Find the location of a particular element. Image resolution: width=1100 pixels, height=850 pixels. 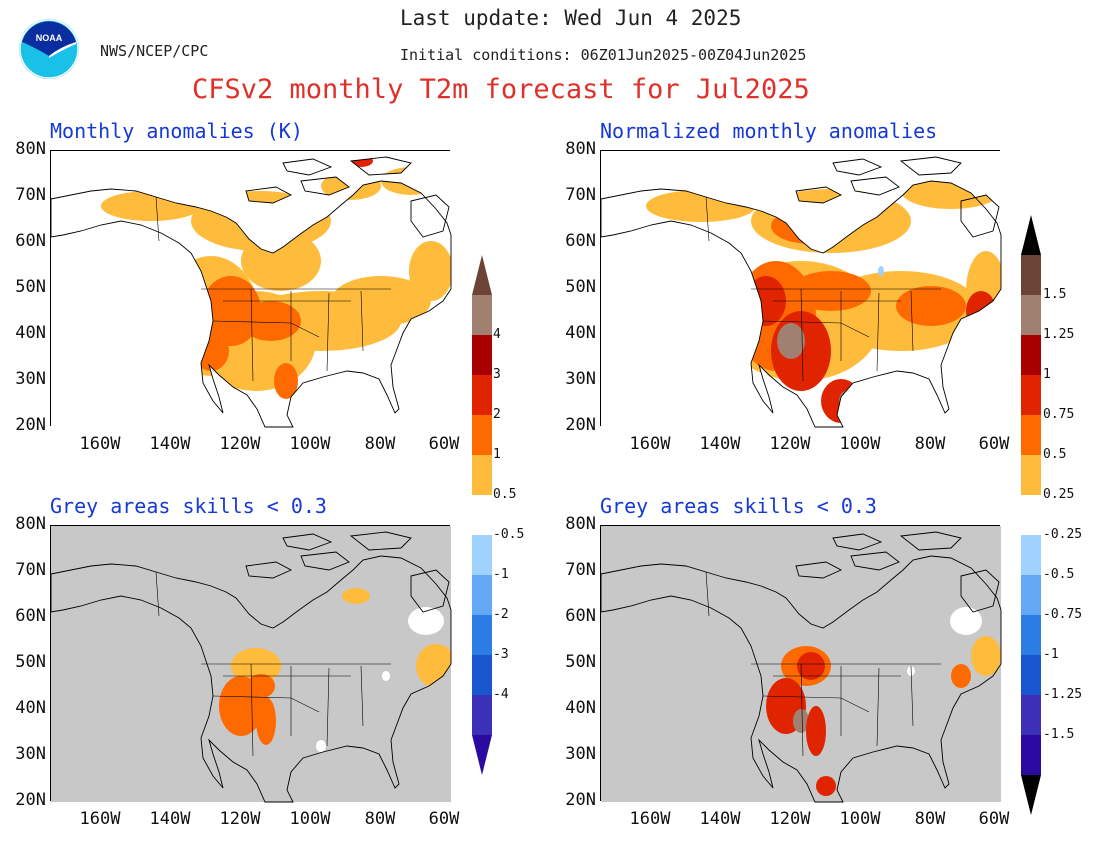

colorbar-label: -0.75 is located at coordinates (1063, 614).